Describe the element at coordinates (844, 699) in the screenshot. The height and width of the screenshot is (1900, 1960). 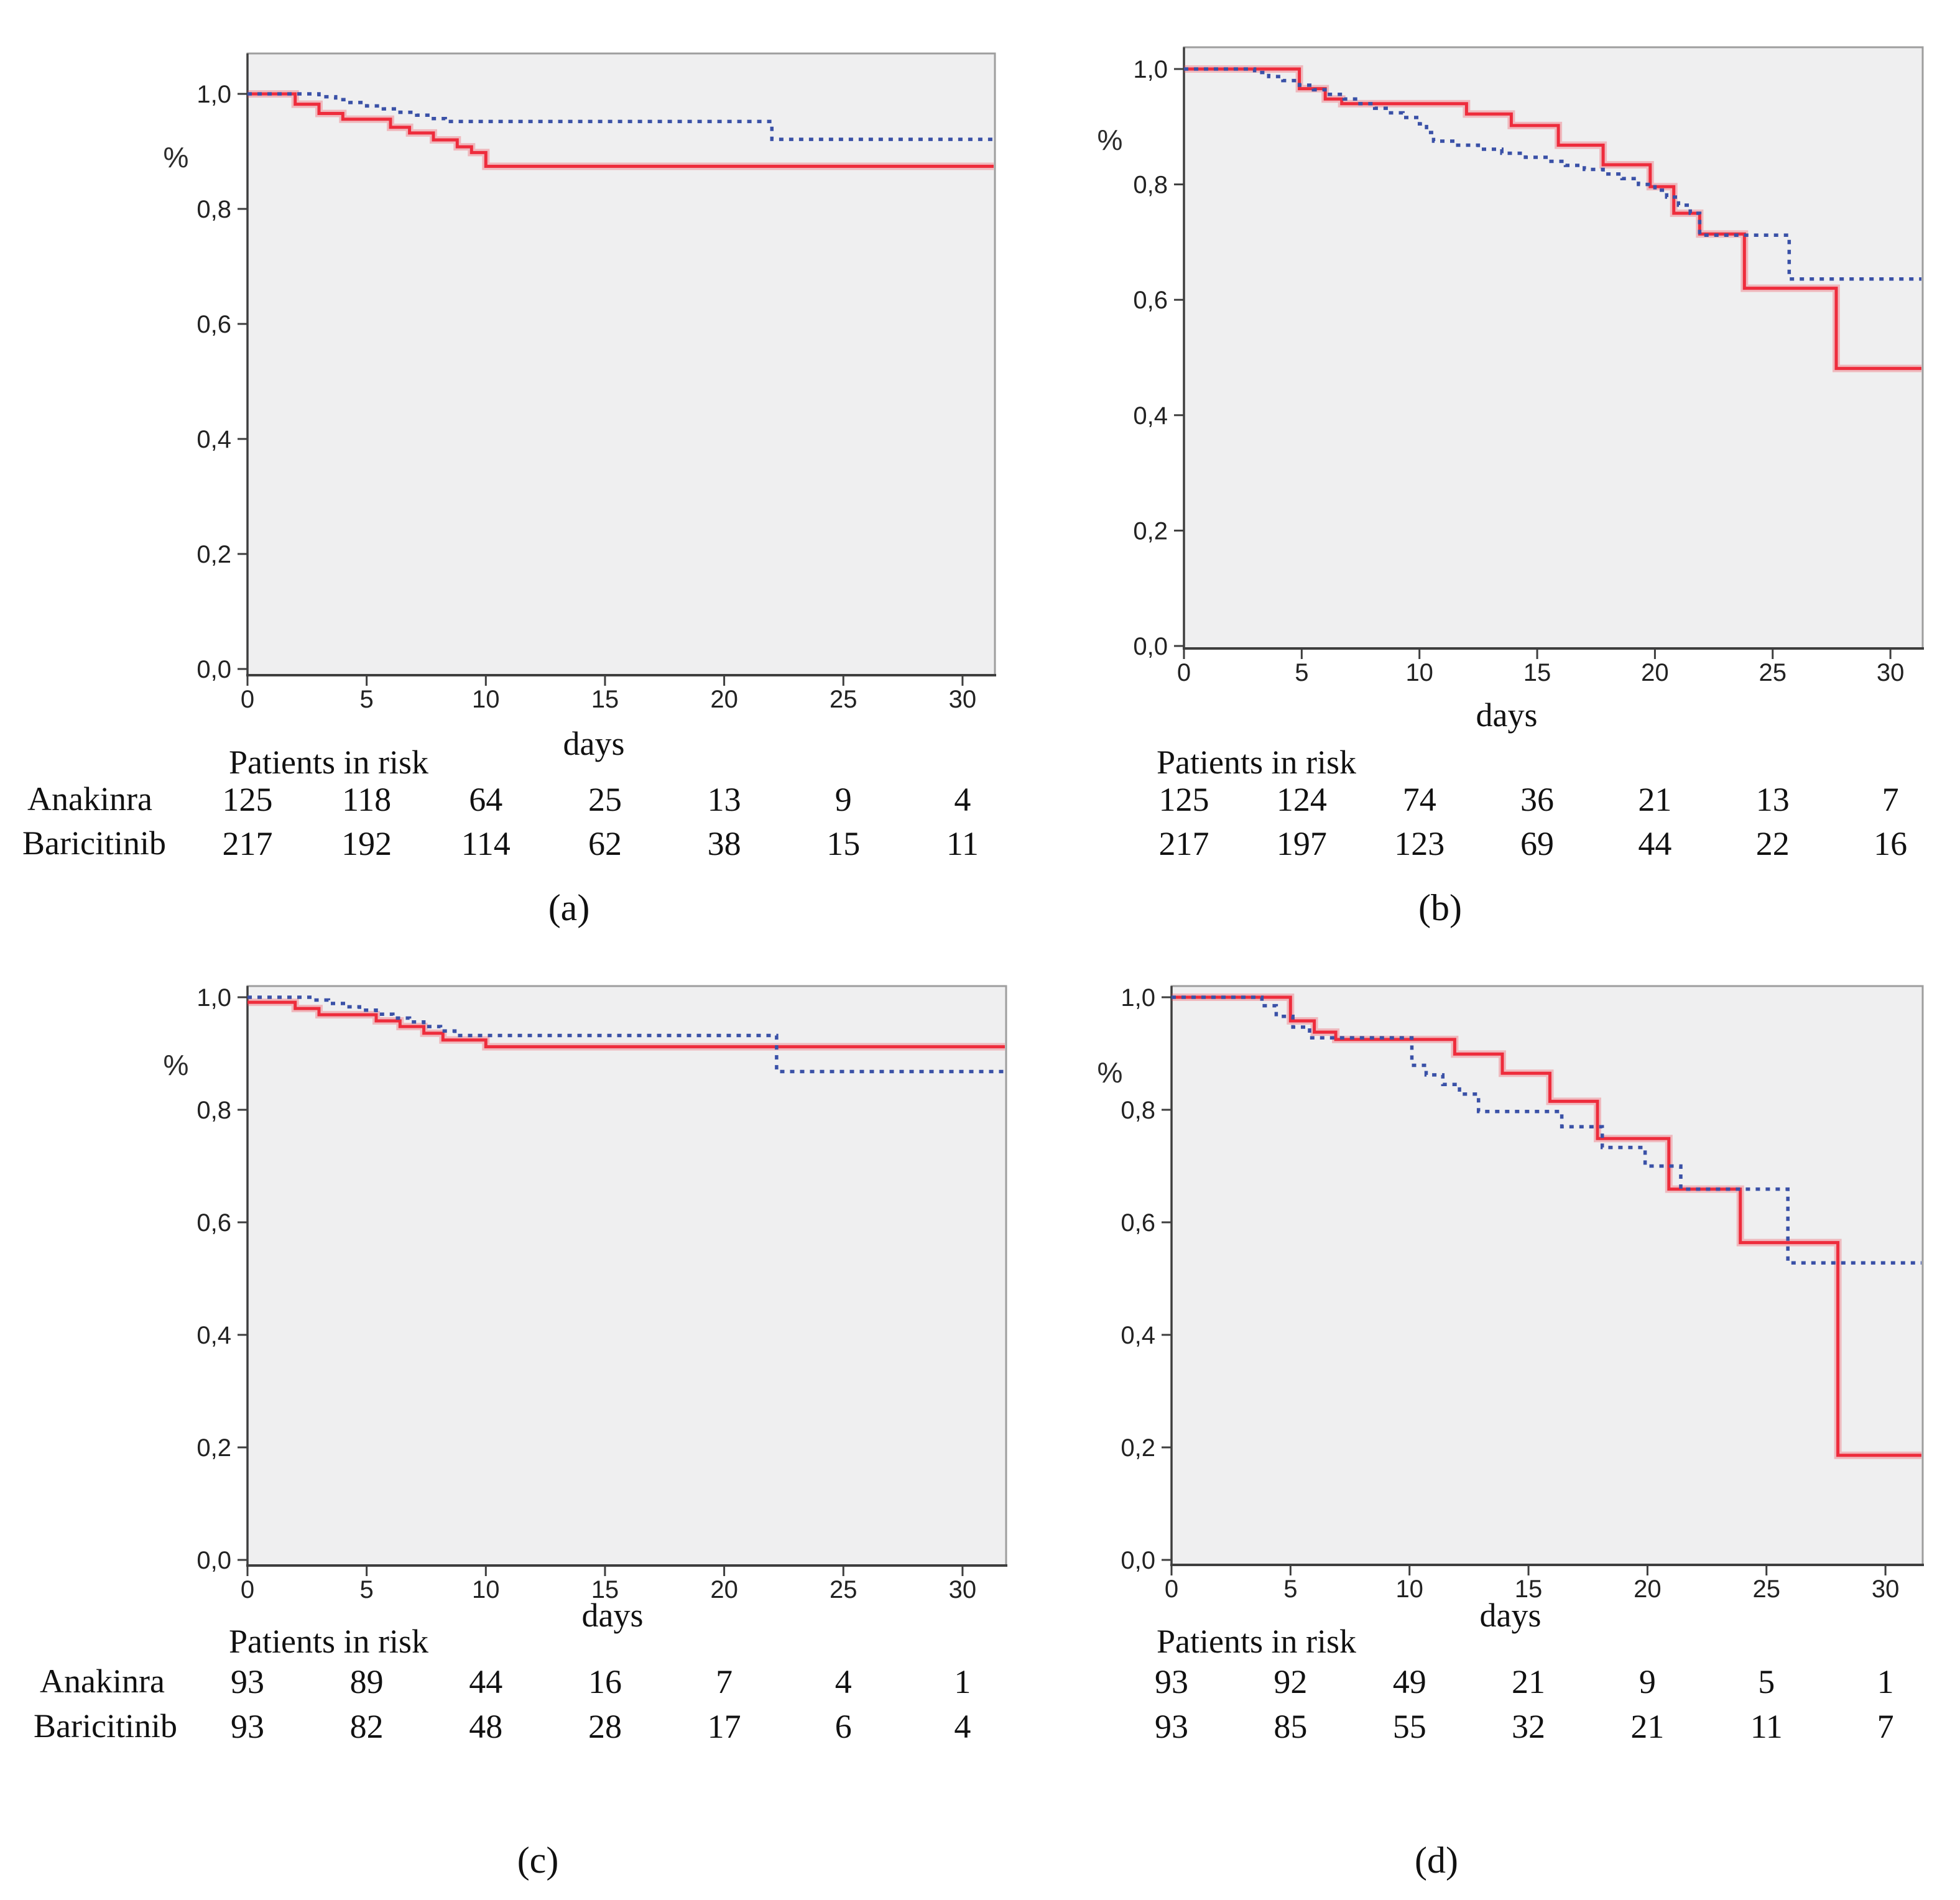
I see `x-tick-label-a: 25` at that location.